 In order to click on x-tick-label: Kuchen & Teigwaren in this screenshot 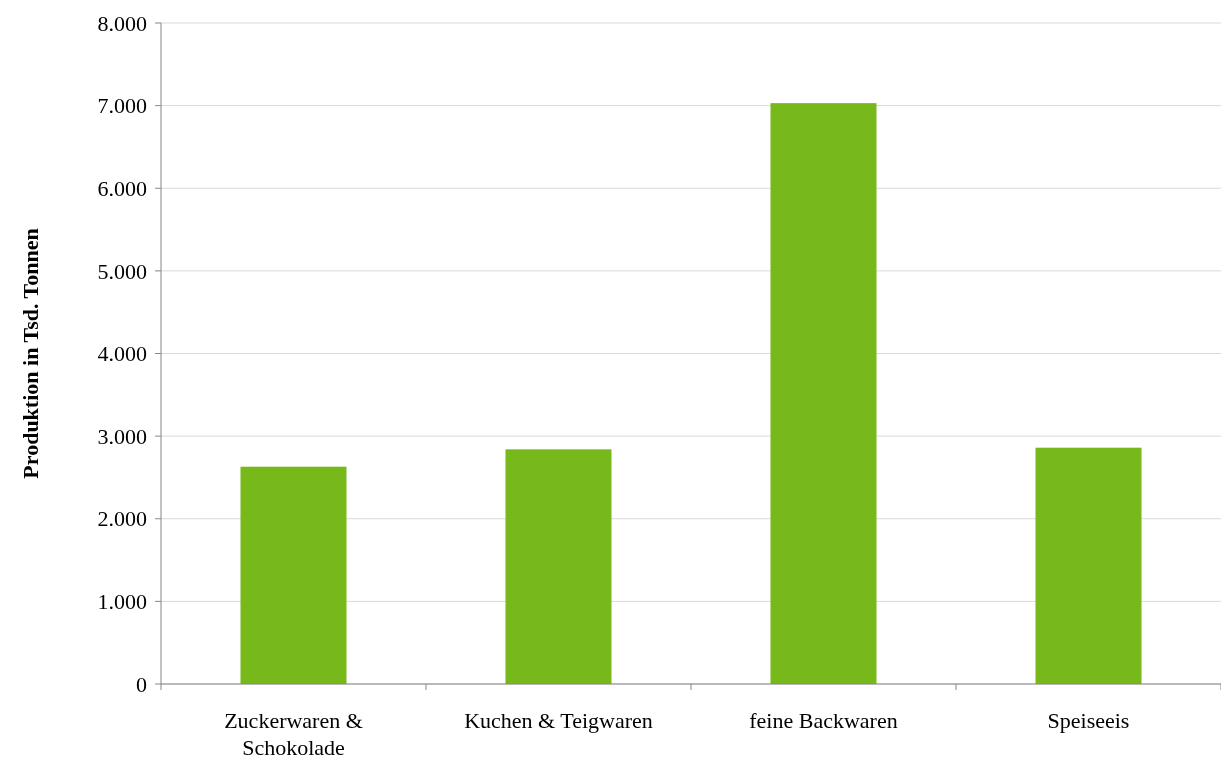, I will do `click(558, 720)`.